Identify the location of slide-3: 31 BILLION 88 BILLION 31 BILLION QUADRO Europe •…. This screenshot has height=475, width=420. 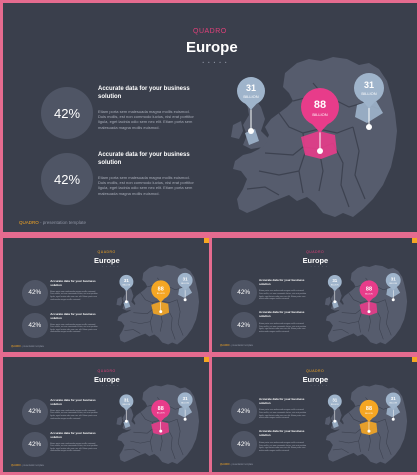
(314, 295).